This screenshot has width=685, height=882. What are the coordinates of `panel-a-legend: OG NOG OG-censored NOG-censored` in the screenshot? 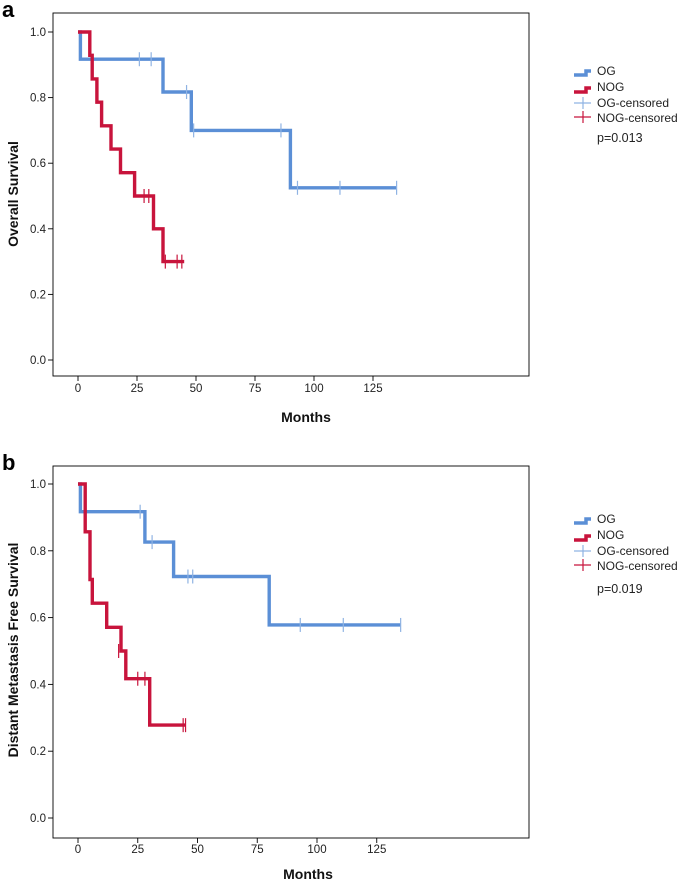 It's located at (626, 94).